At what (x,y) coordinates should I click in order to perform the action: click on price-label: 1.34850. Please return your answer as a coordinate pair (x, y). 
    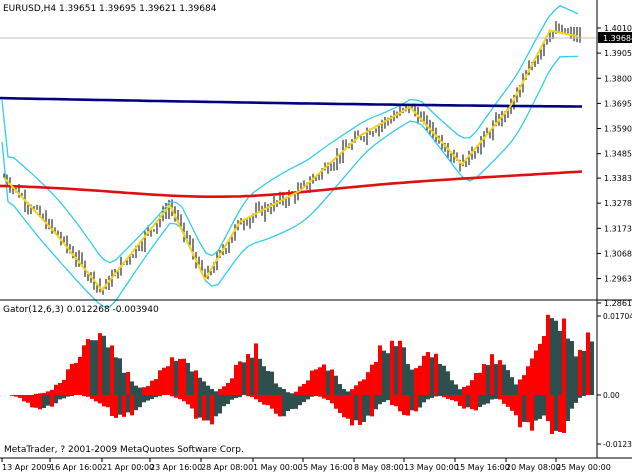
    Looking at the image, I should click on (618, 154).